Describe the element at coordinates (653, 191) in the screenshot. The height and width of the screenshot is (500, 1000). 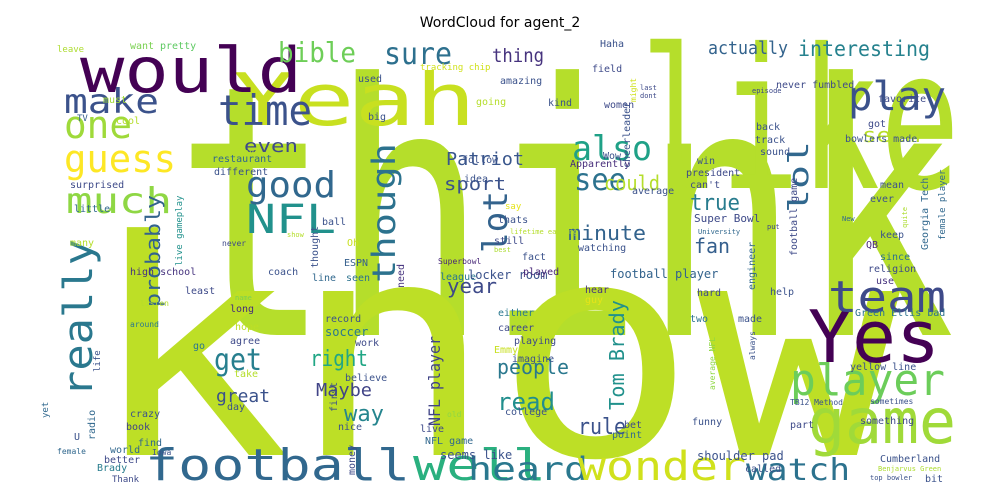
I see `word: average` at that location.